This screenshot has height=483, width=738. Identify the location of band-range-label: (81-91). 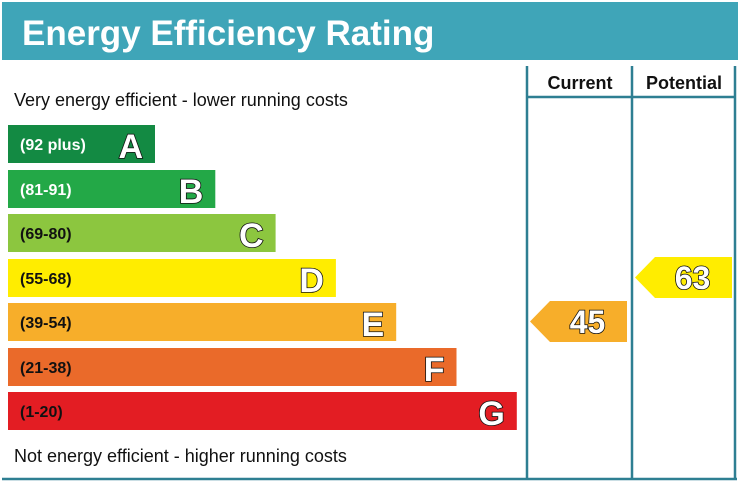
(46, 190).